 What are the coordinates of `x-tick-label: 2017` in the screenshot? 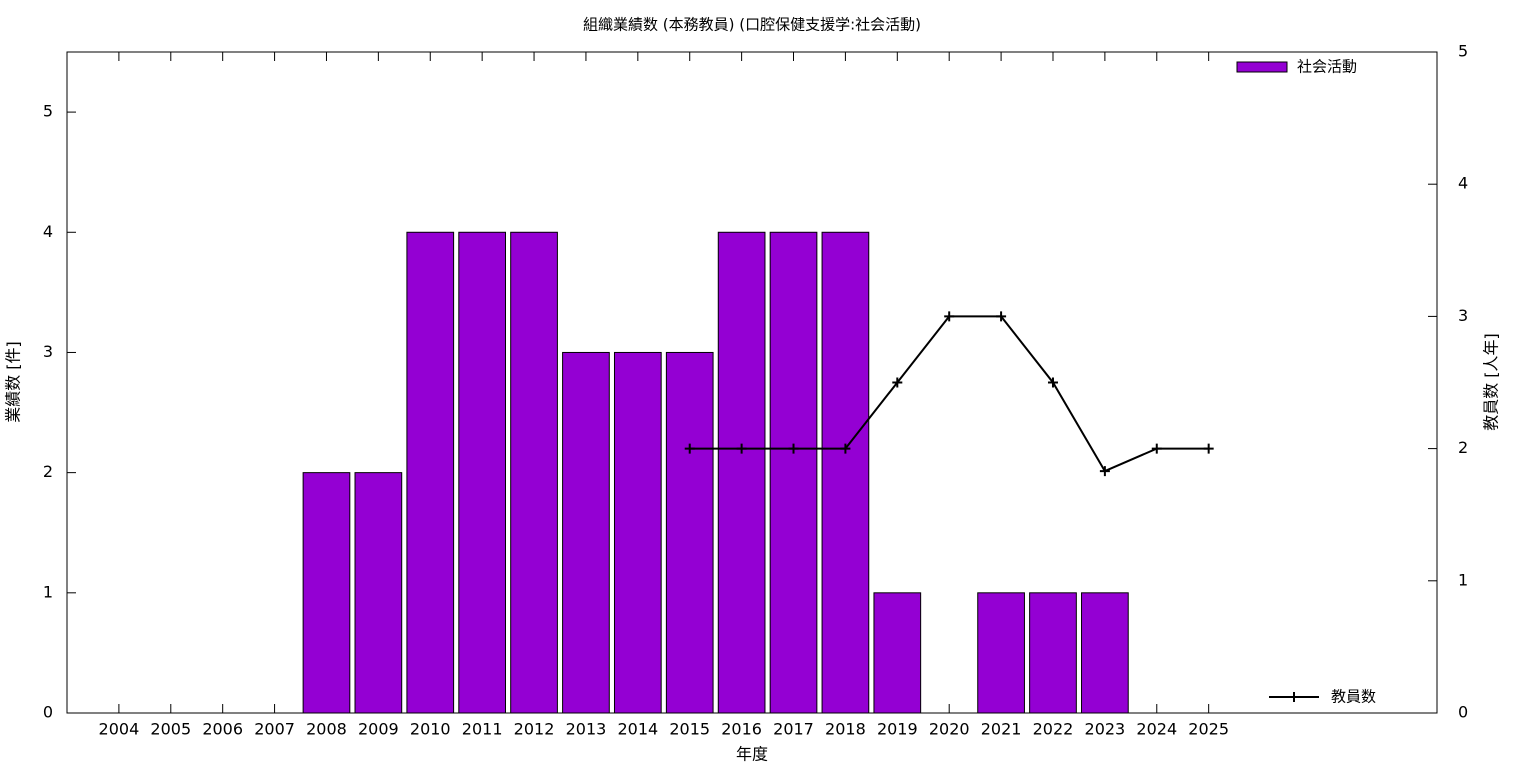 It's located at (793, 729).